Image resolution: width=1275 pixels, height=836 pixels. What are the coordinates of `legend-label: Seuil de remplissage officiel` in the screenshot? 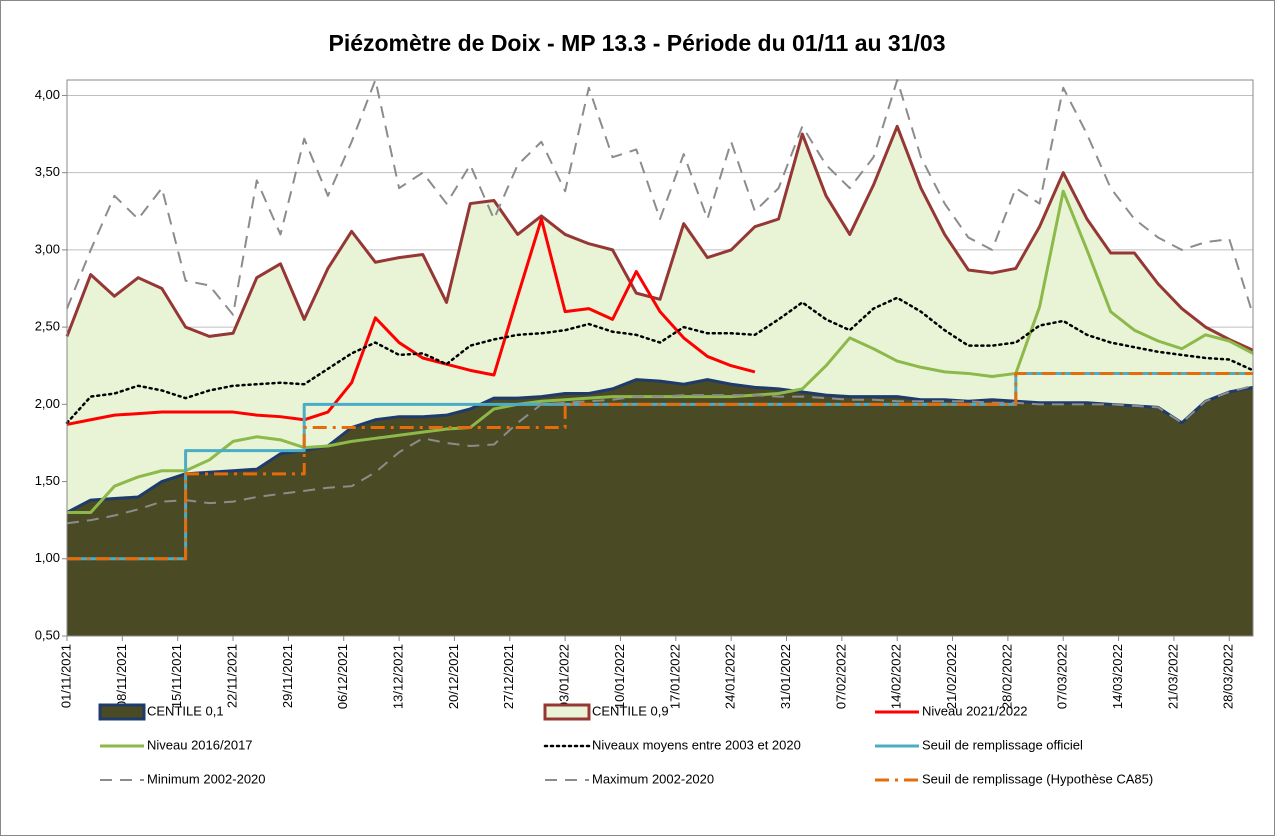 It's located at (1002, 744).